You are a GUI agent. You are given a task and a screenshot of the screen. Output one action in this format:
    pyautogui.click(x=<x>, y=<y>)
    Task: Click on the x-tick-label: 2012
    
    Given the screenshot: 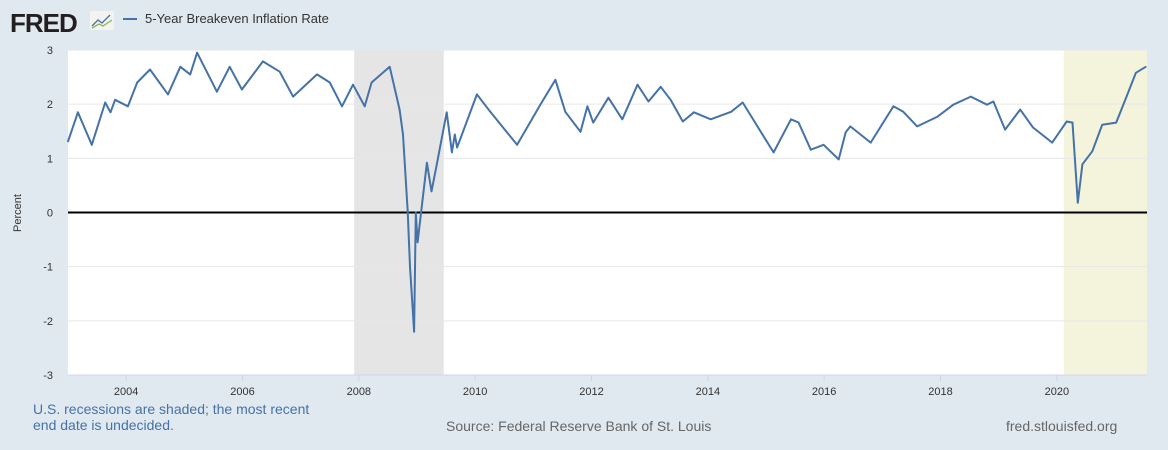 What is the action you would take?
    pyautogui.click(x=591, y=392)
    